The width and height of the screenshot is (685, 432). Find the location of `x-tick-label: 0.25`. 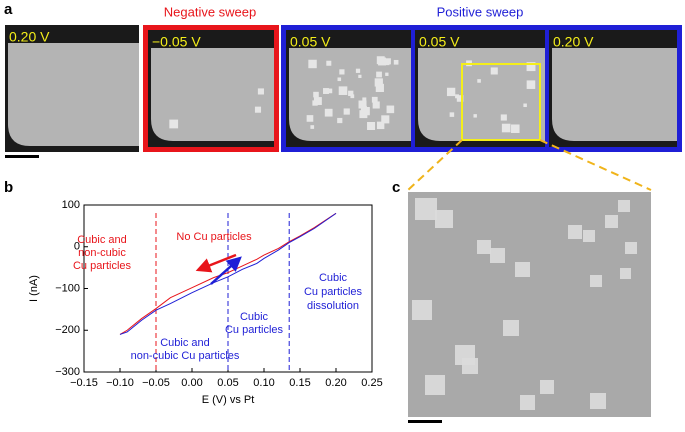

x-tick-label: 0.25 is located at coordinates (371, 383).